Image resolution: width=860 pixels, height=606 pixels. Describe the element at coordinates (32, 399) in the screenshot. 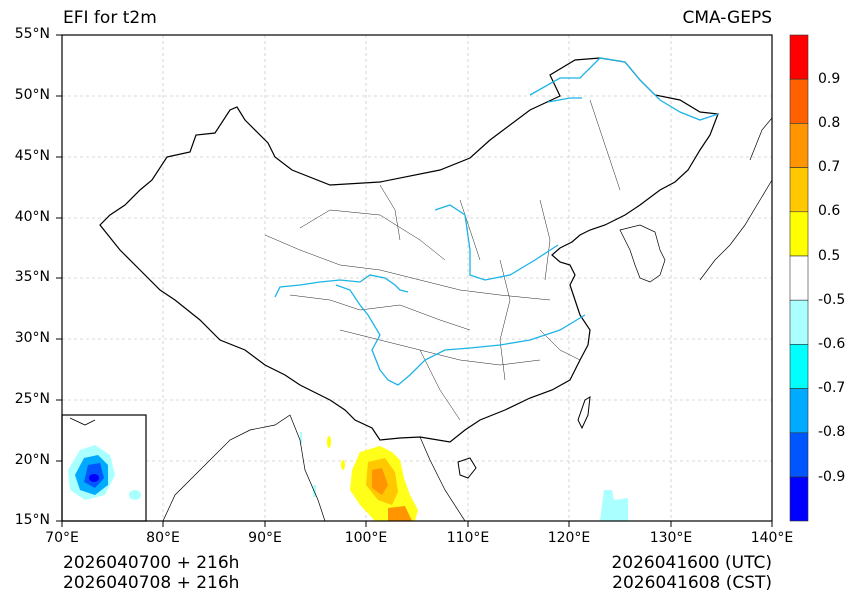

I see `lat-tick-25: 25°N` at that location.